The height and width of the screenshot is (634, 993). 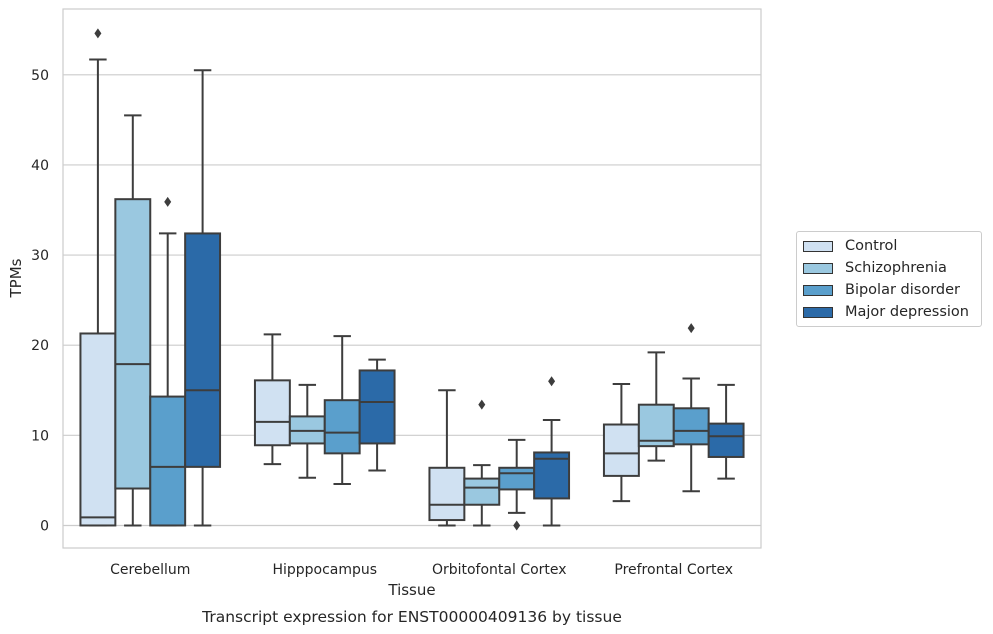 What do you see at coordinates (907, 312) in the screenshot?
I see `legend-label-major-depression: Major depression` at bounding box center [907, 312].